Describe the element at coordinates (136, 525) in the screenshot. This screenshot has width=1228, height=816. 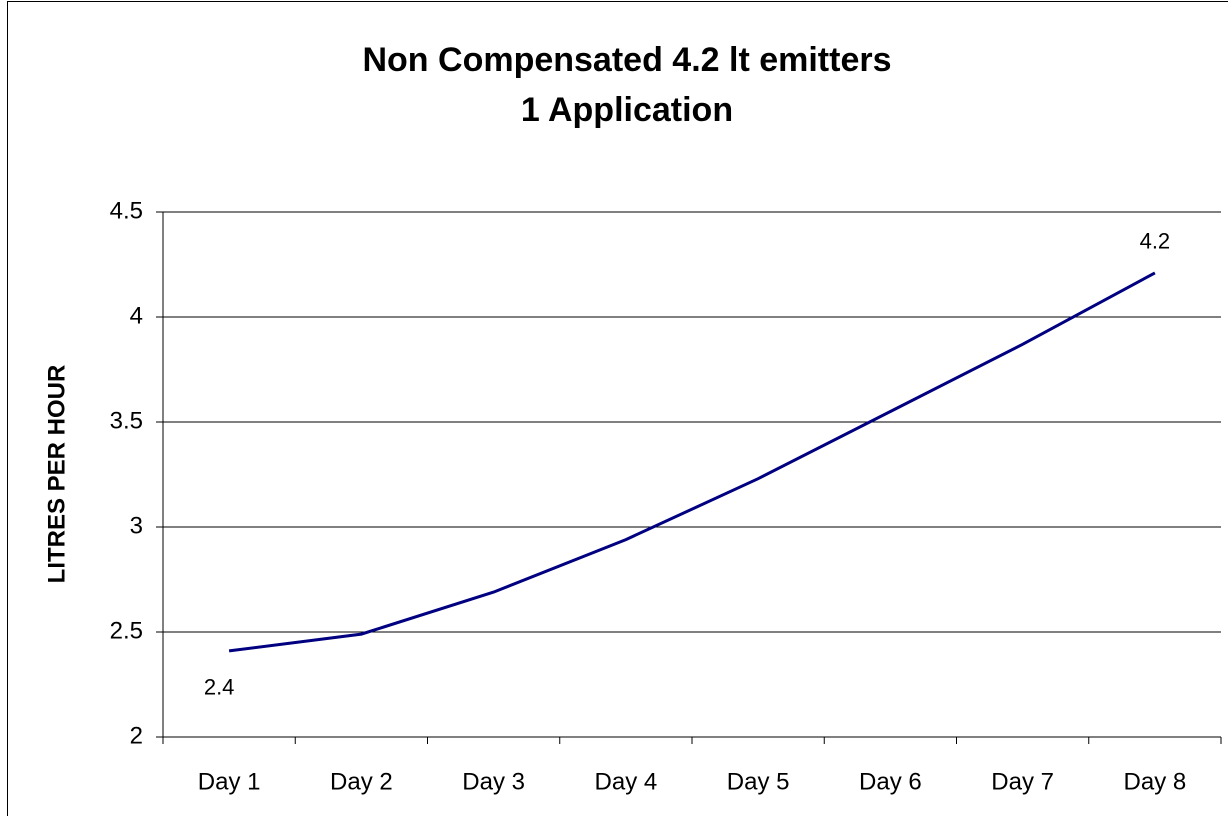
I see `y-tick-label: 3` at that location.